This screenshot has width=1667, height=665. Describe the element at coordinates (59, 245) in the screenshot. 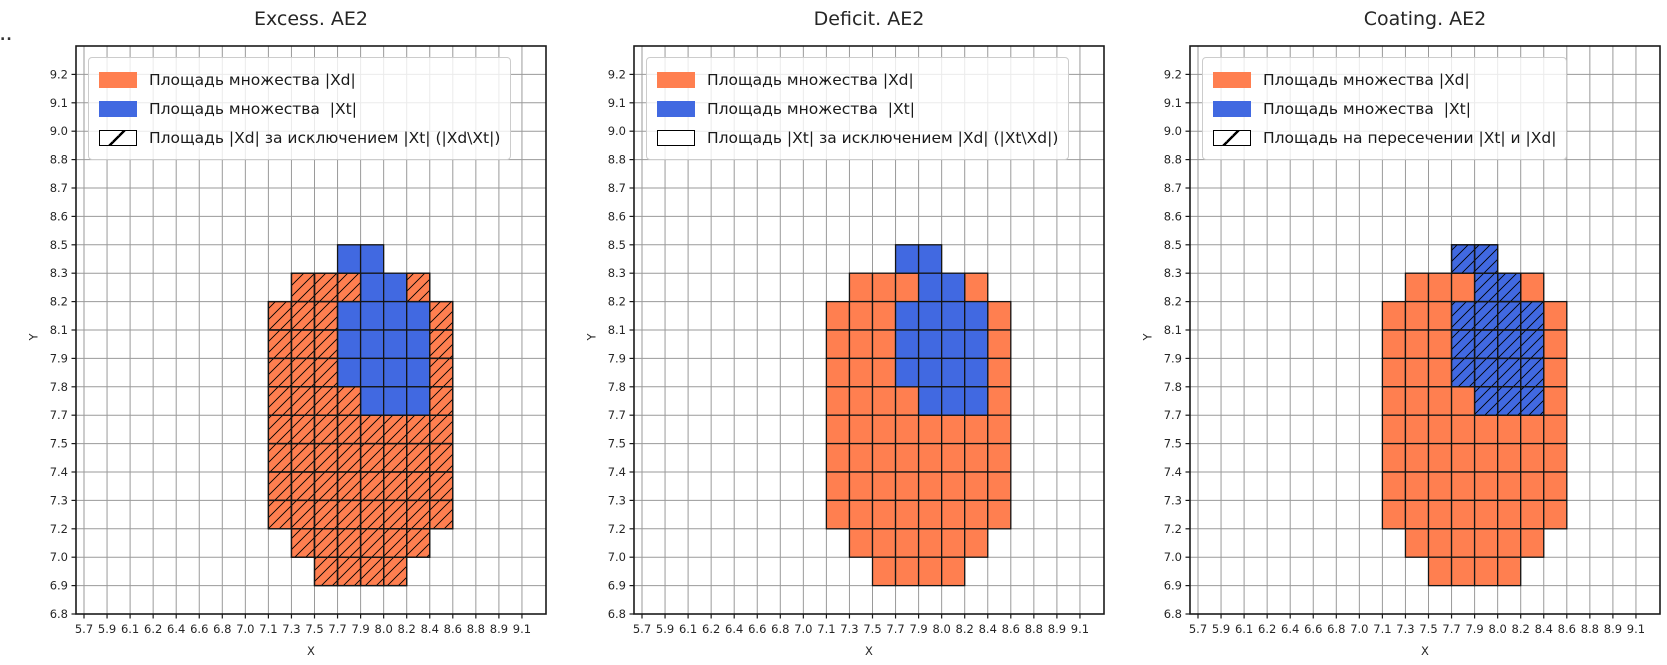

I see `svg-text: 8.5` at that location.